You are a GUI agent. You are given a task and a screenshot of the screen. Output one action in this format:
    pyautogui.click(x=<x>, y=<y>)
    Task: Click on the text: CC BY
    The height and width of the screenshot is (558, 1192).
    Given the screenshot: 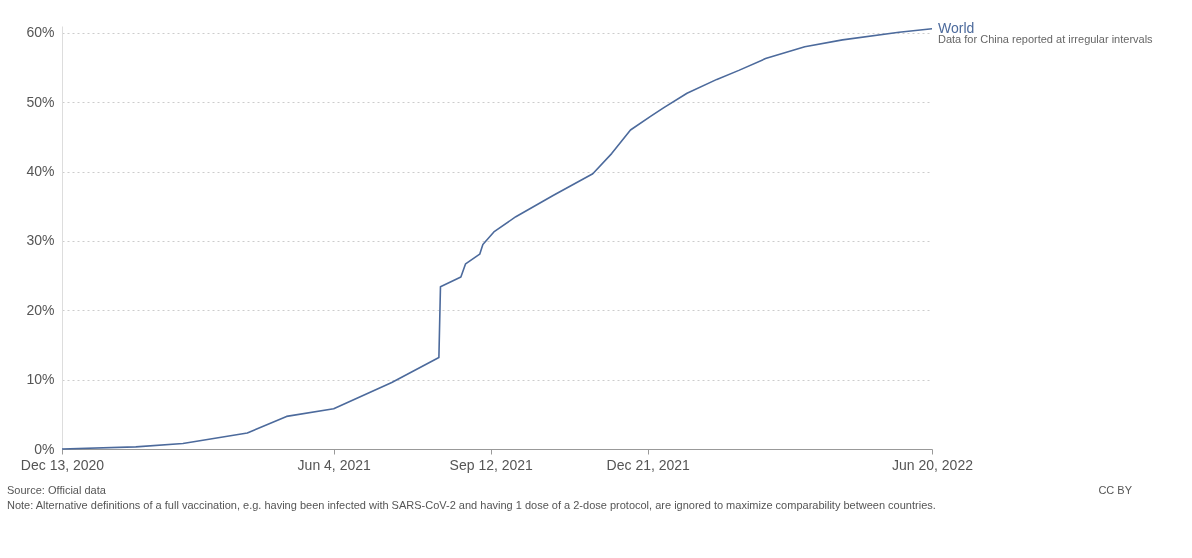 What is the action you would take?
    pyautogui.click(x=1115, y=490)
    